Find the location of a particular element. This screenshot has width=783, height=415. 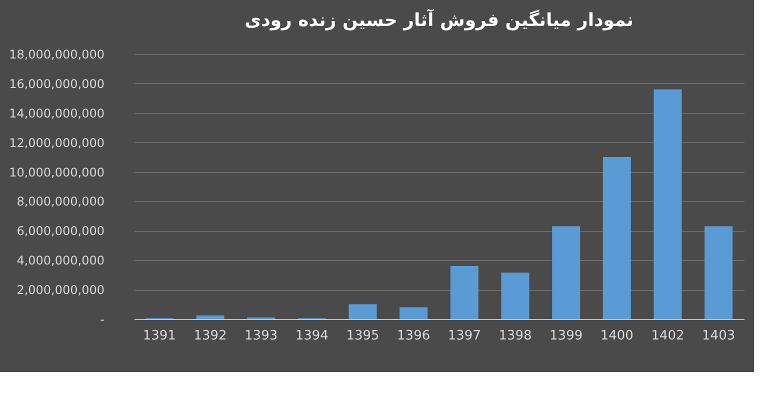

y-tick-label: 2,000,000,000 is located at coordinates (60, 290).